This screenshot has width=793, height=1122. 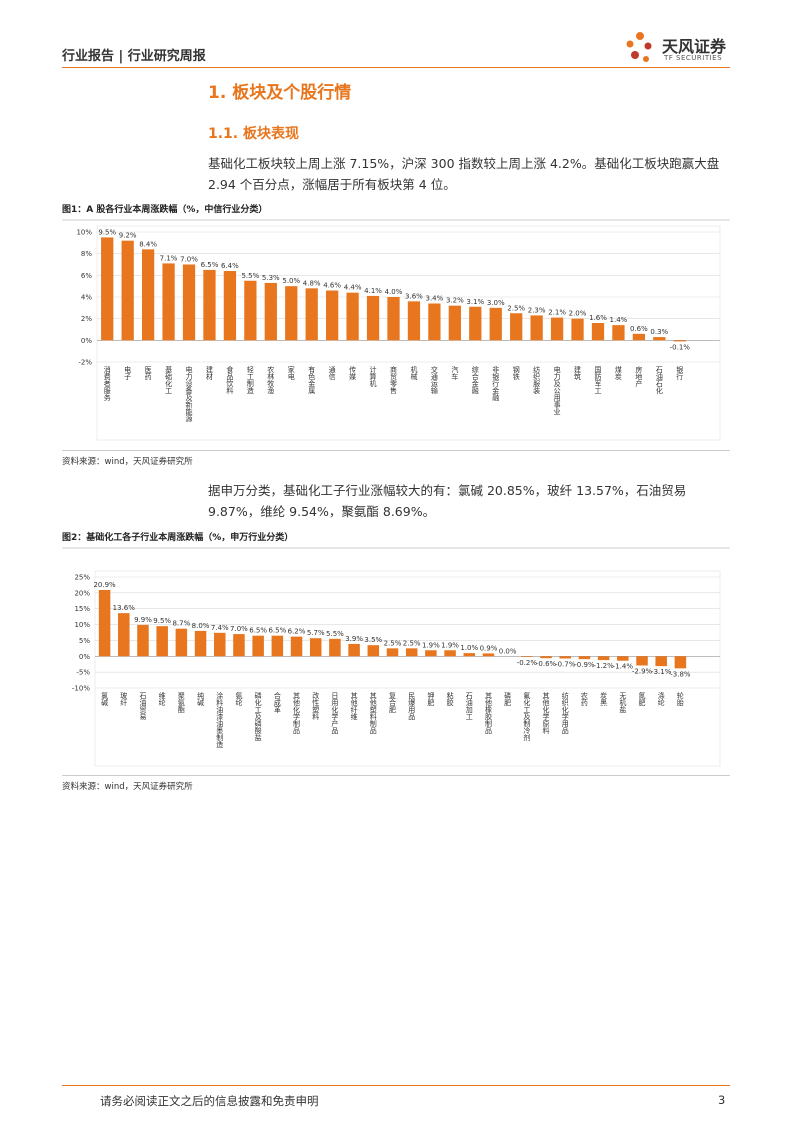 I want to click on x-tick-label: 纯碱, so click(x=201, y=699).